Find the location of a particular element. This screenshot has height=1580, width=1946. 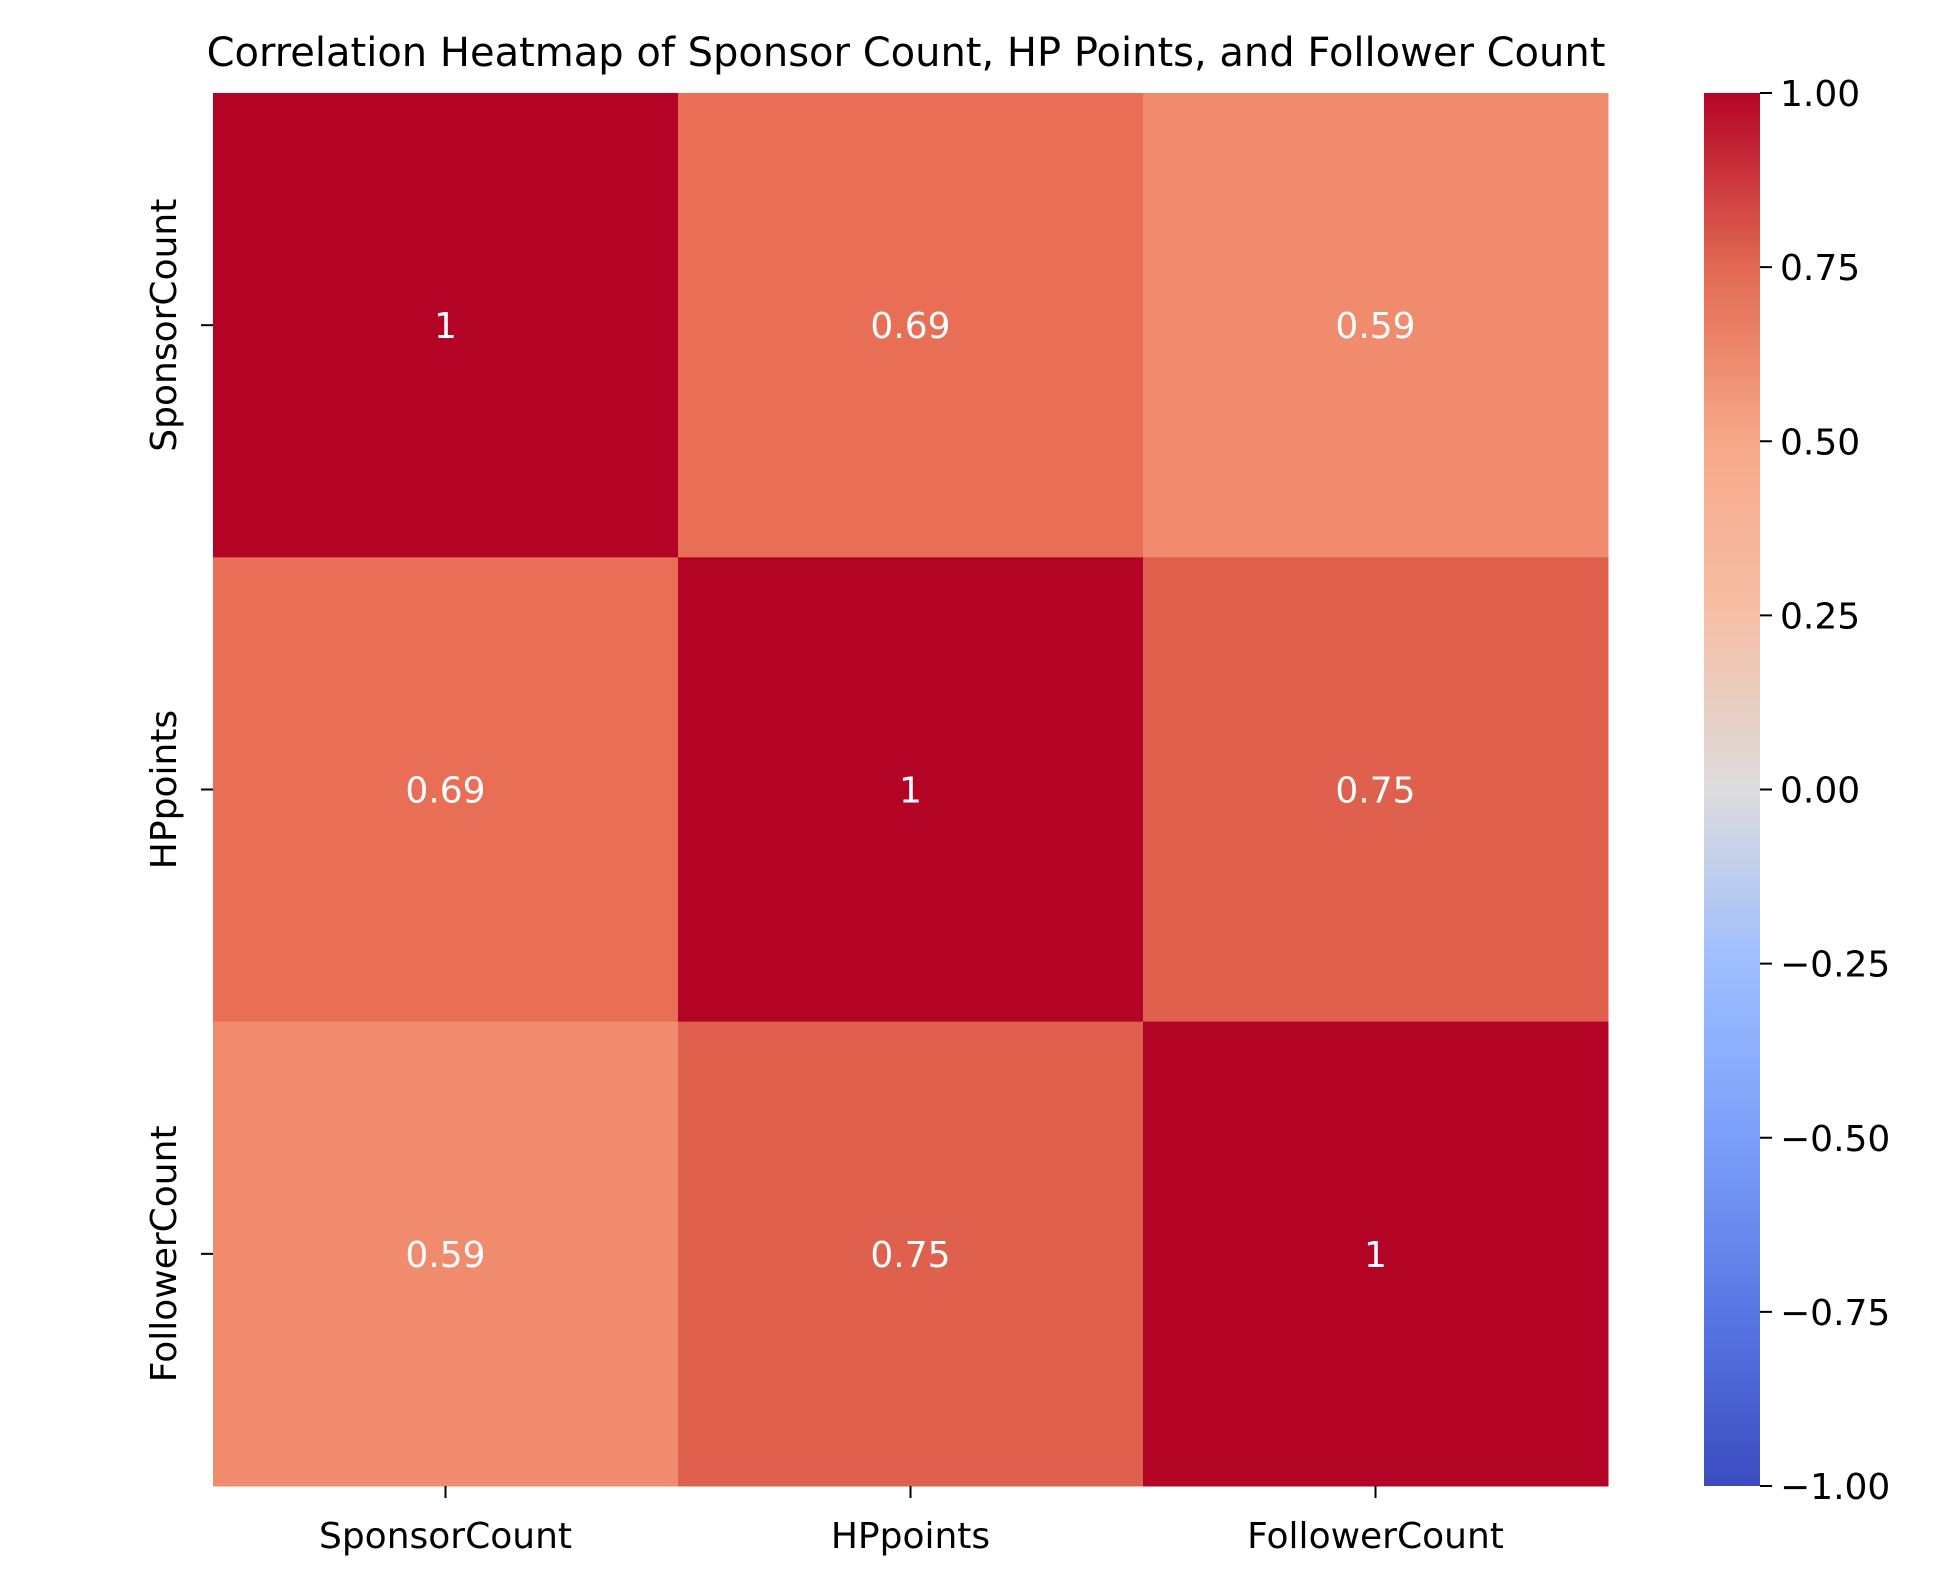

x-tick-label: HPpoints is located at coordinates (910, 1536).